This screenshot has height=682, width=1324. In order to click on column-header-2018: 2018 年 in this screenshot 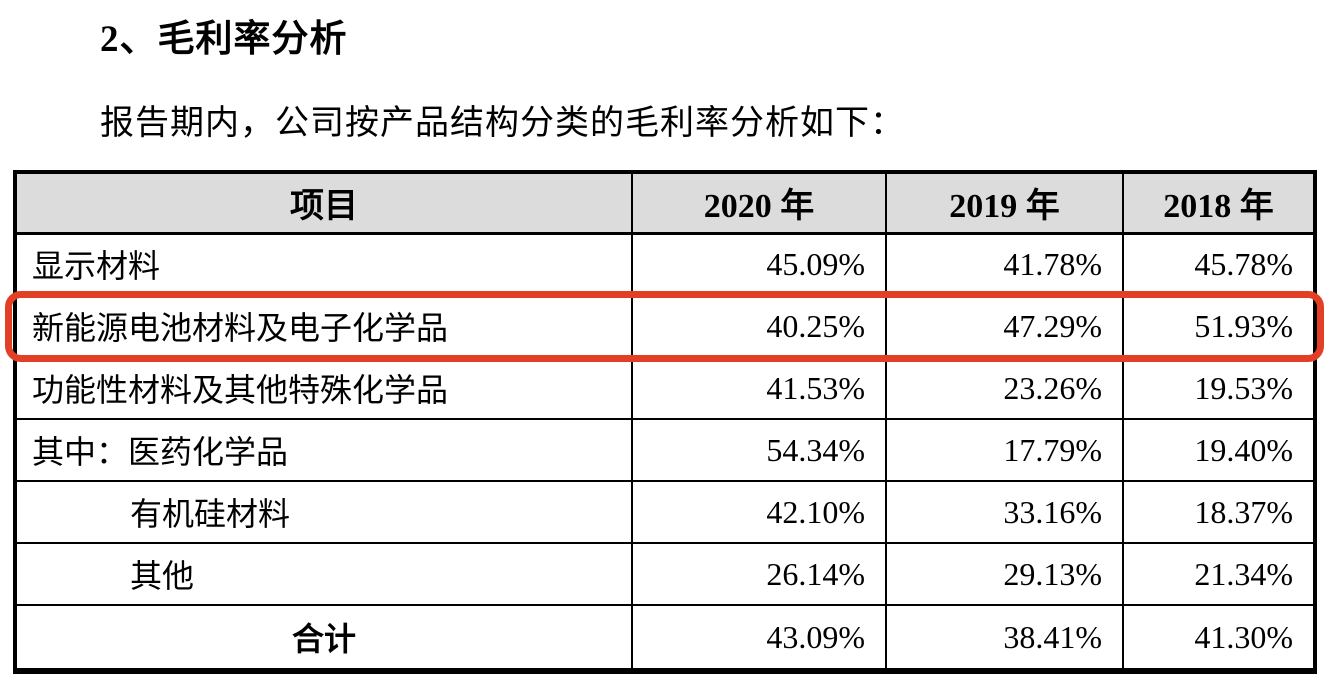, I will do `click(1219, 203)`.